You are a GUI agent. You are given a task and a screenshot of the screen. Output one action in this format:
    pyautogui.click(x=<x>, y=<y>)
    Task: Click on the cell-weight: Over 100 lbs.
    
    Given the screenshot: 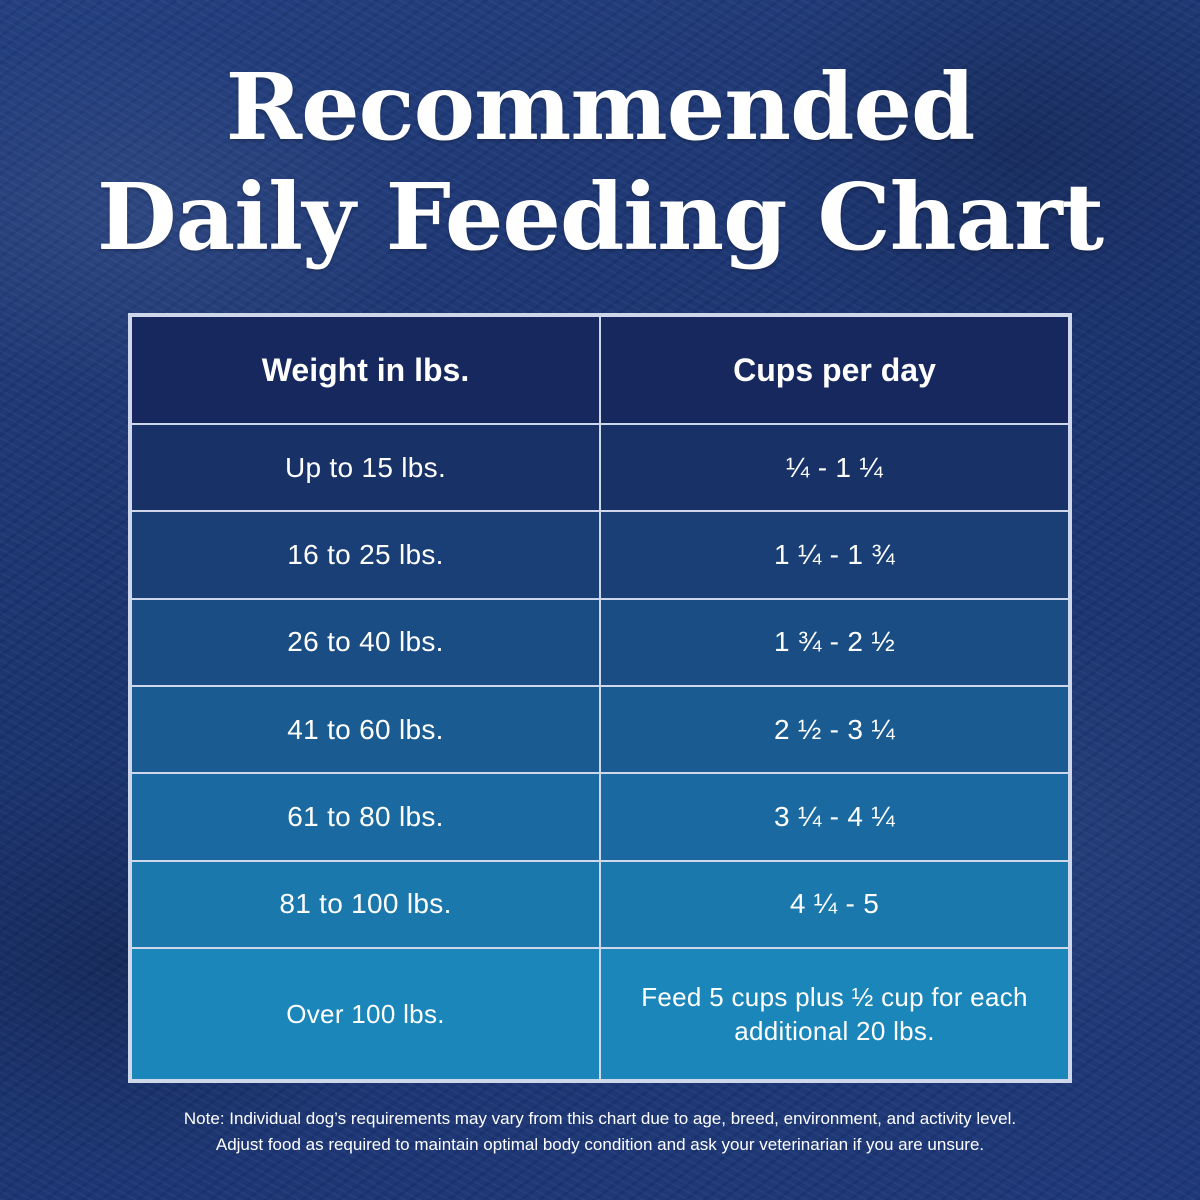 What is the action you would take?
    pyautogui.click(x=365, y=1014)
    